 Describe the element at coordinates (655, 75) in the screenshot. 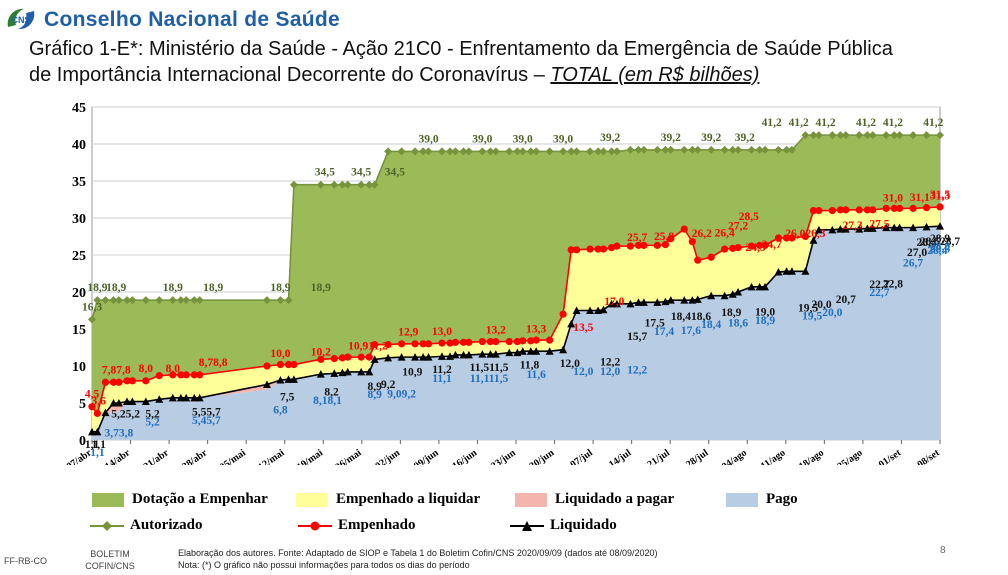

I see `chart-title-unit: TOTAL (em R$ bilhões)` at that location.